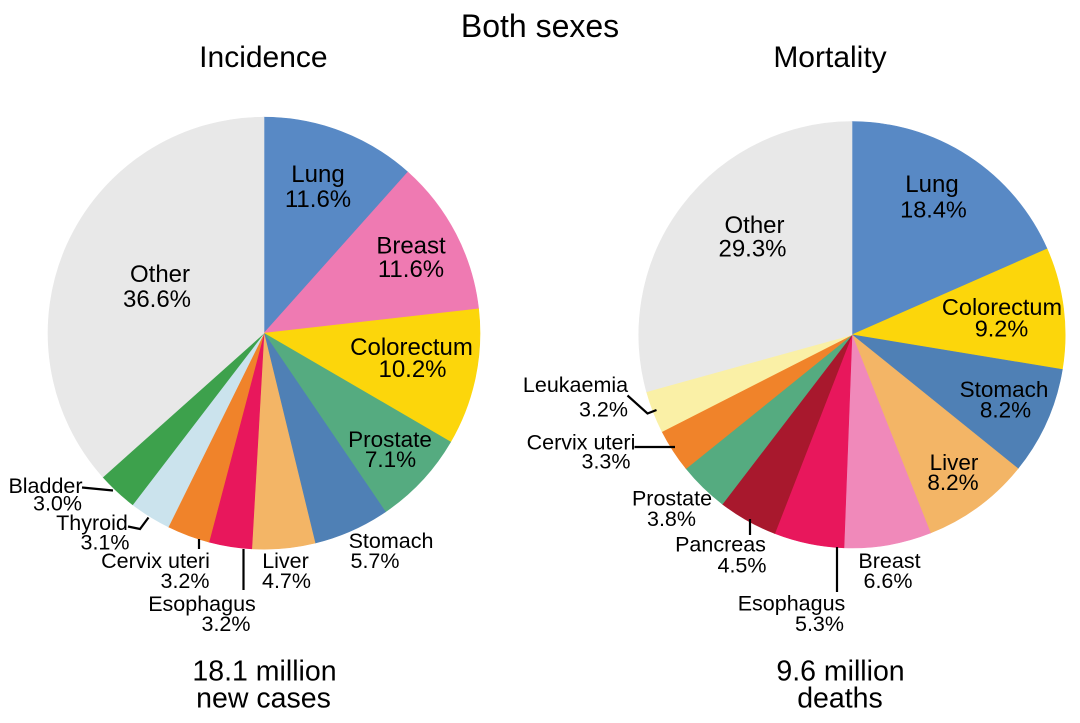  What do you see at coordinates (374, 561) in the screenshot?
I see `svg-text: 5.7%` at bounding box center [374, 561].